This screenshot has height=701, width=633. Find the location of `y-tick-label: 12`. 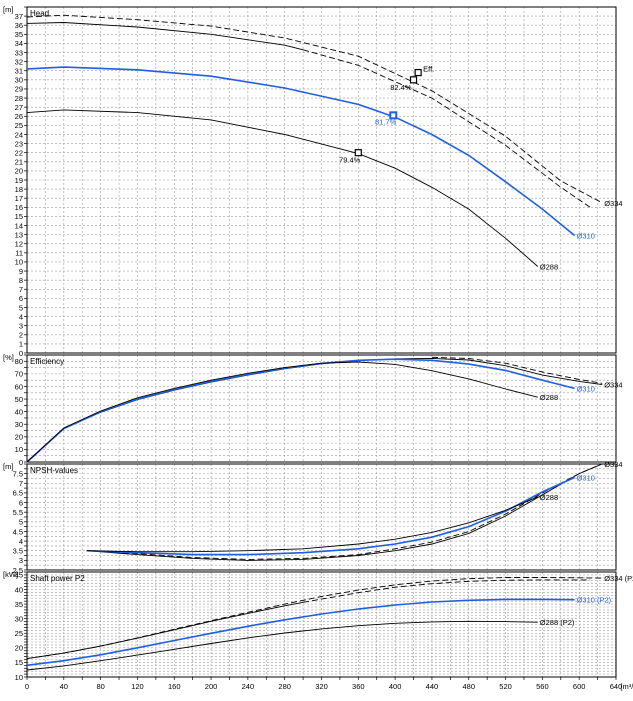

y-tick-label: 12 is located at coordinates (19, 244).